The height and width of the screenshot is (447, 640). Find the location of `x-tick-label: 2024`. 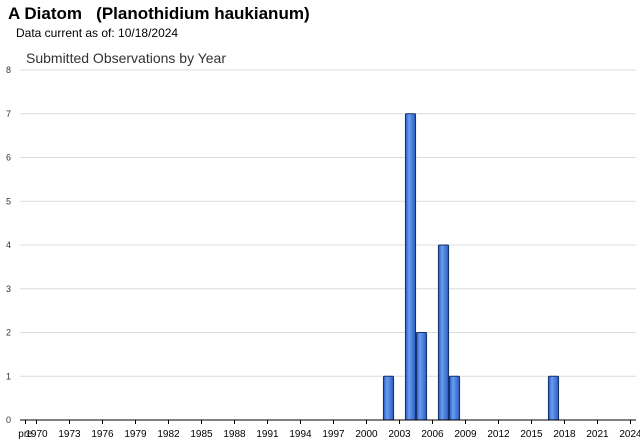

x-tick-label: 2024 is located at coordinates (629, 434).